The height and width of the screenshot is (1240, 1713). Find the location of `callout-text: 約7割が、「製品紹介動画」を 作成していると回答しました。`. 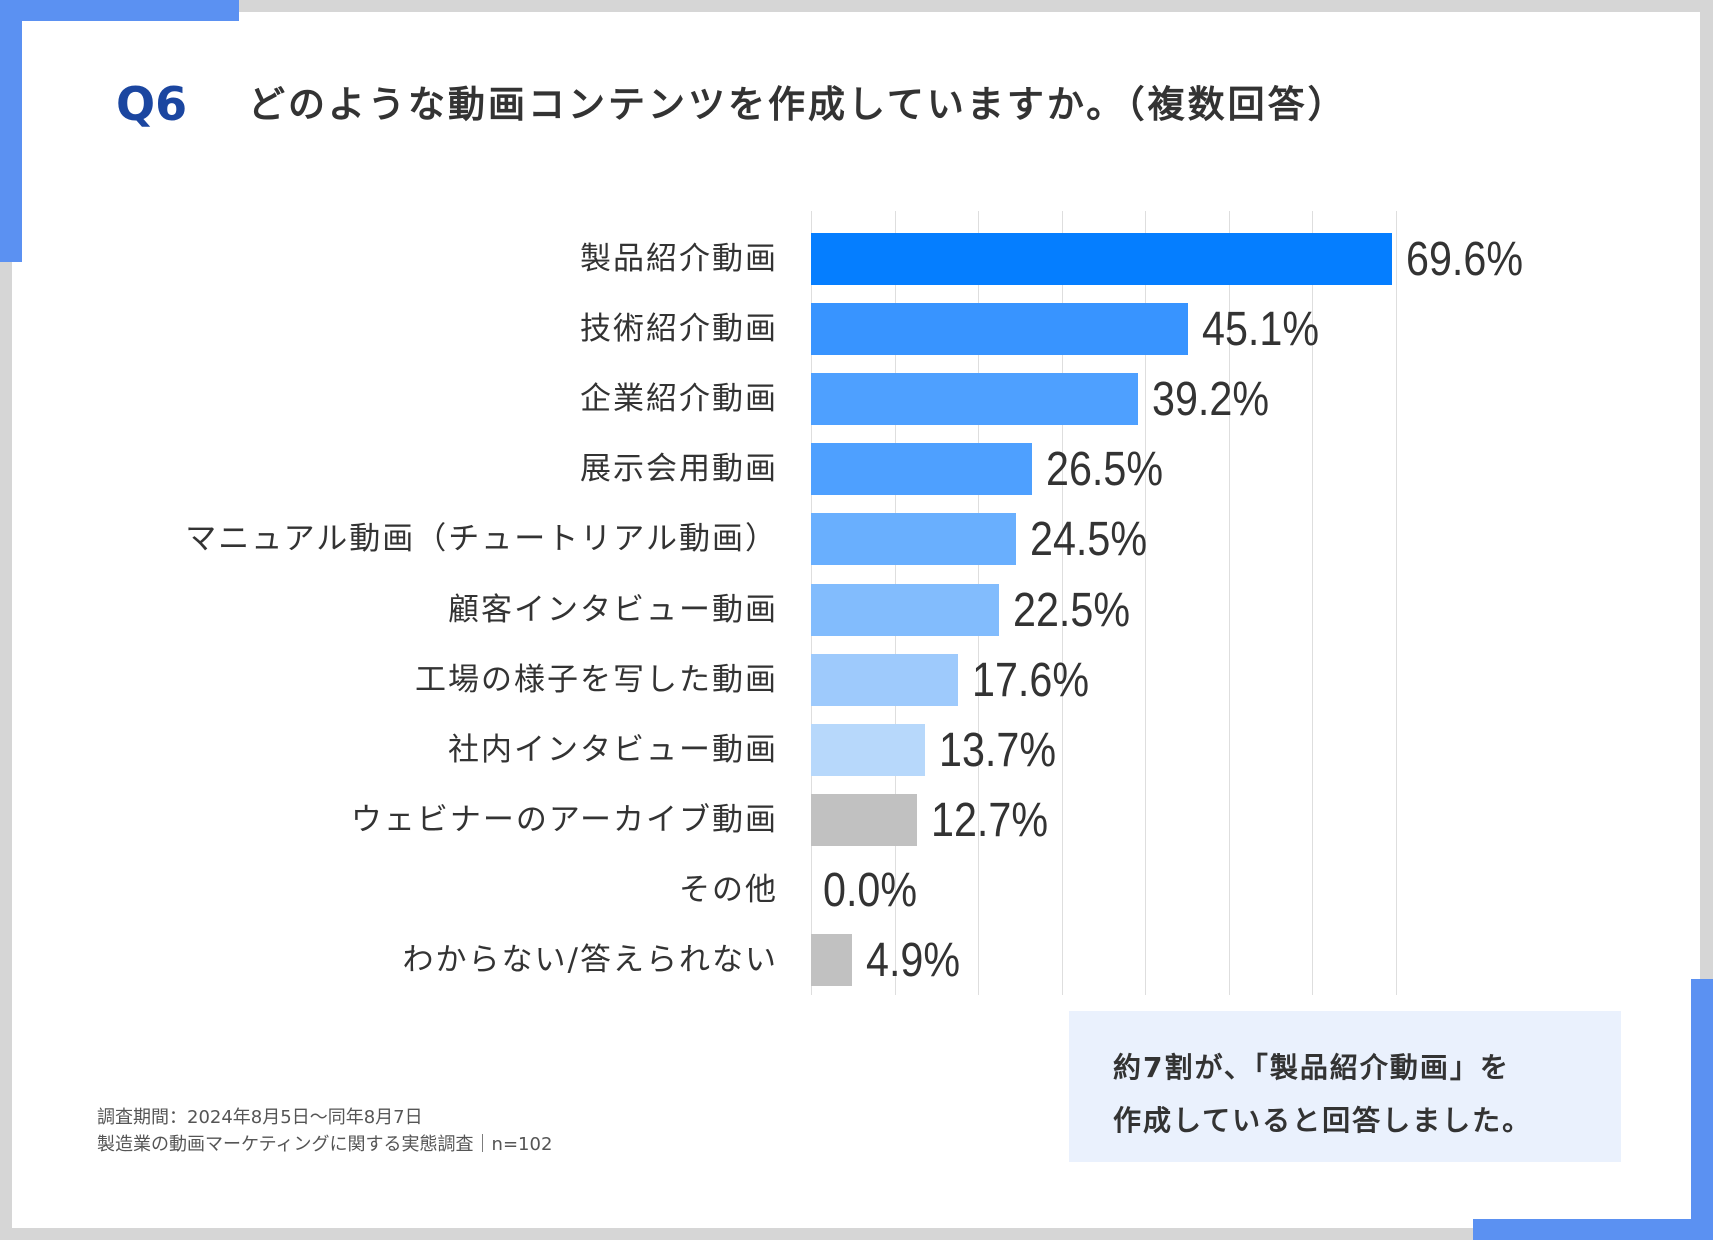

callout-text: 約7割が、「製品紹介動画」を 作成していると回答しました。 is located at coordinates (1322, 1094).